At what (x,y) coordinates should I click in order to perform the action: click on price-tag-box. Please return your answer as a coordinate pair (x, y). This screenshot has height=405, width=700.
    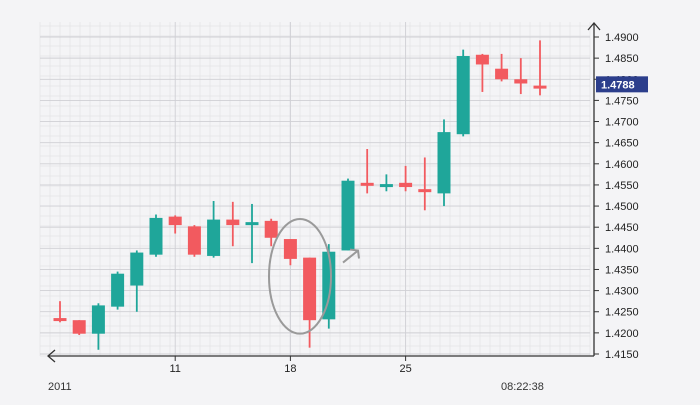
    Looking at the image, I should click on (622, 84).